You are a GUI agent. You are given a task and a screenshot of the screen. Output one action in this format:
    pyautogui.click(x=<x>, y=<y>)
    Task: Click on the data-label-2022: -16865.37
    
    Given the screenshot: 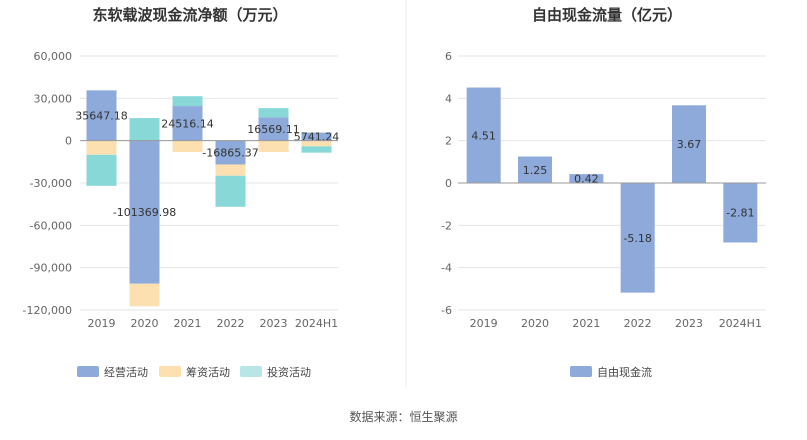 What is the action you would take?
    pyautogui.click(x=230, y=153)
    